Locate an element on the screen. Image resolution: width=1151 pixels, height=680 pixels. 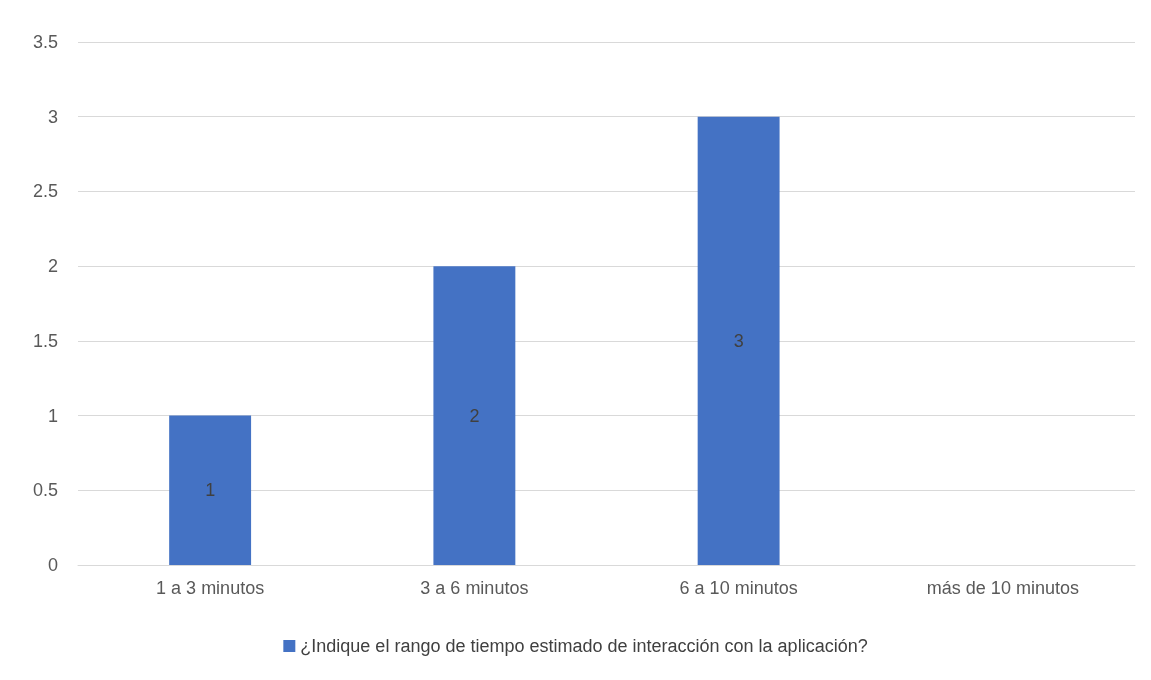
data-label: 2 is located at coordinates (474, 415).